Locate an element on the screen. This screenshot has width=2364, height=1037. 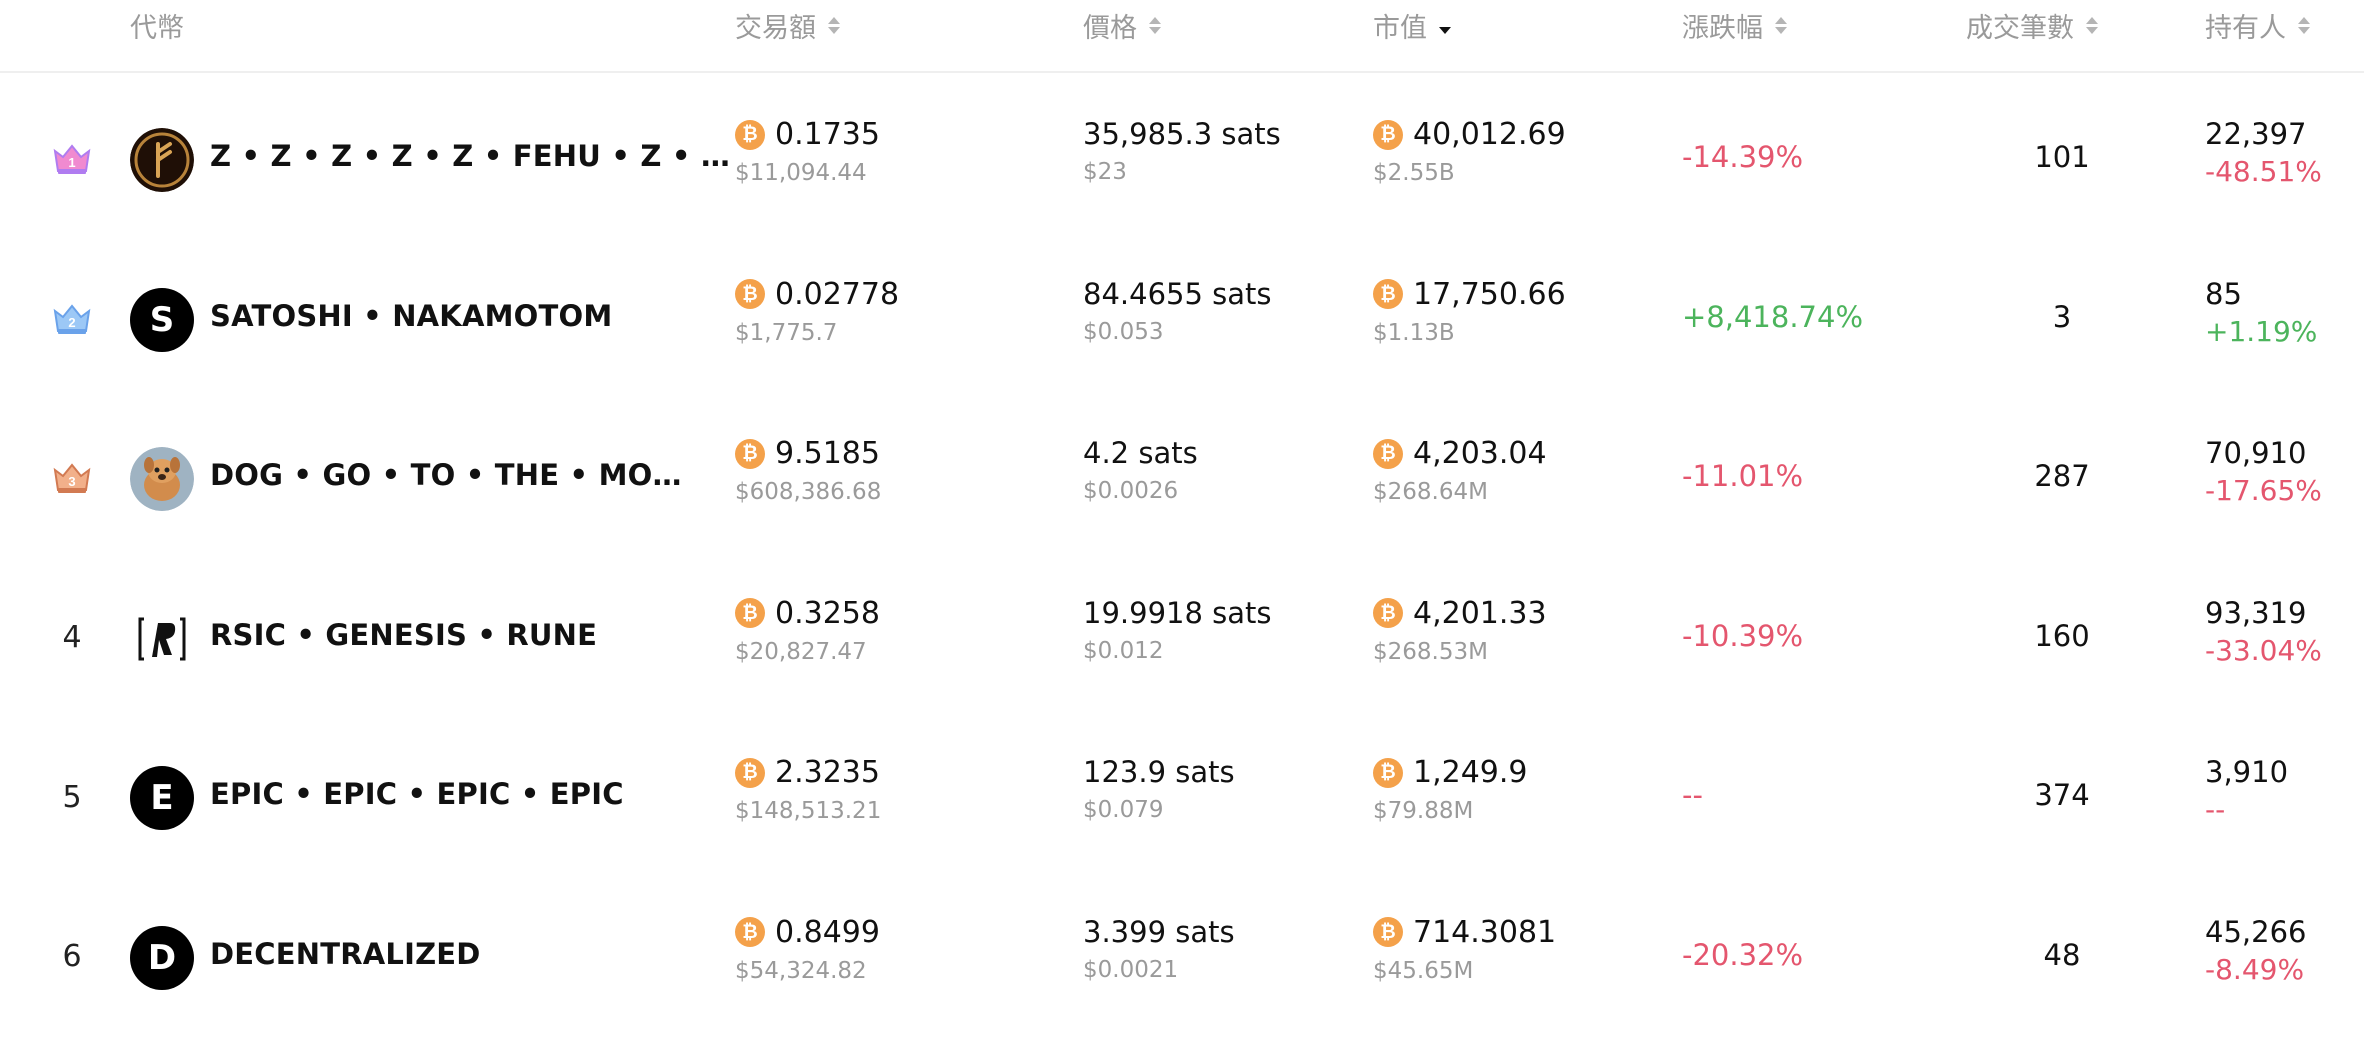
market-cap-cell: ₿ 714.3081 $45.65M is located at coordinates (1464, 949).